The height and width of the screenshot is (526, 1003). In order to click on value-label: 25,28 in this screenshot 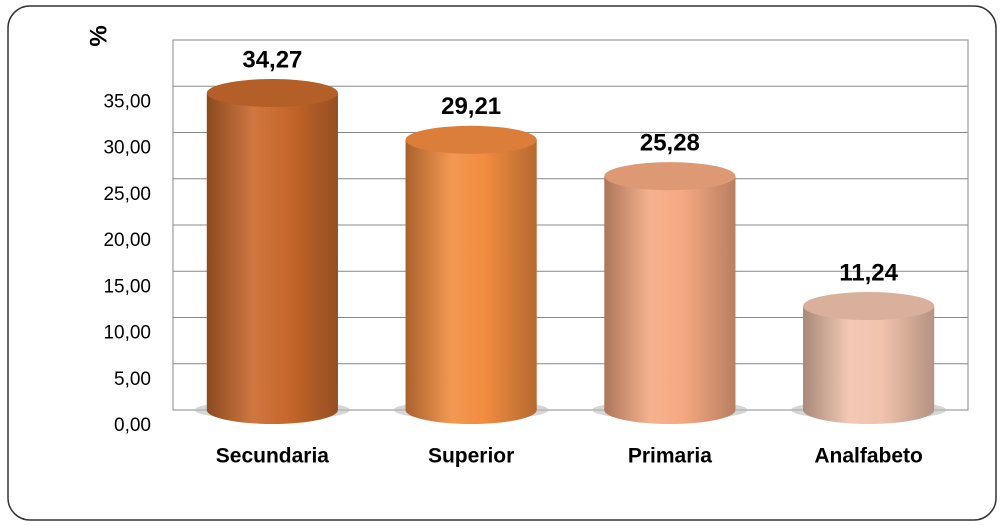, I will do `click(670, 143)`.